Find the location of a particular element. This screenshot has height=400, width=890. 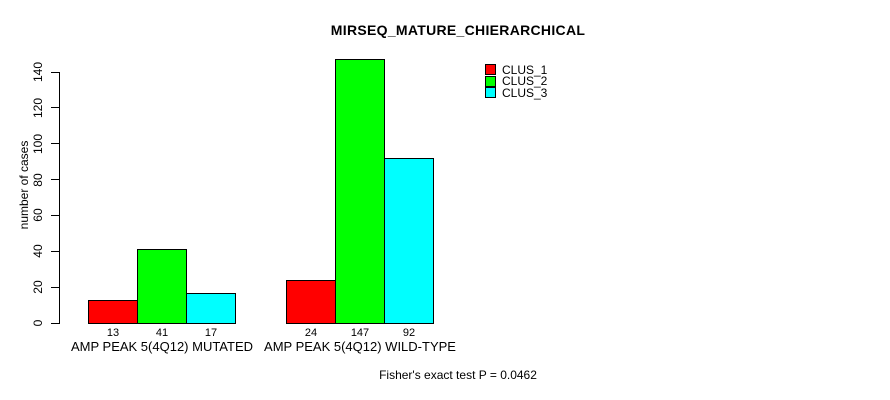

annotation-text: Fisher's exact test P = 0.0462 is located at coordinates (458, 375).